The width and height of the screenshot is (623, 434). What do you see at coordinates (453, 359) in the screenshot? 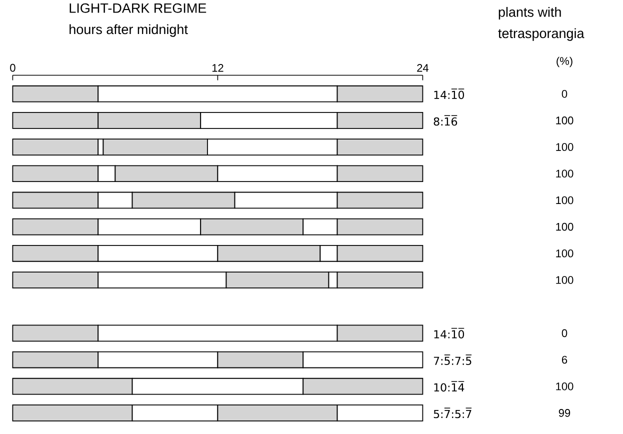
I see `y-tick-label: 7:5̅:7:5̅` at bounding box center [453, 359].